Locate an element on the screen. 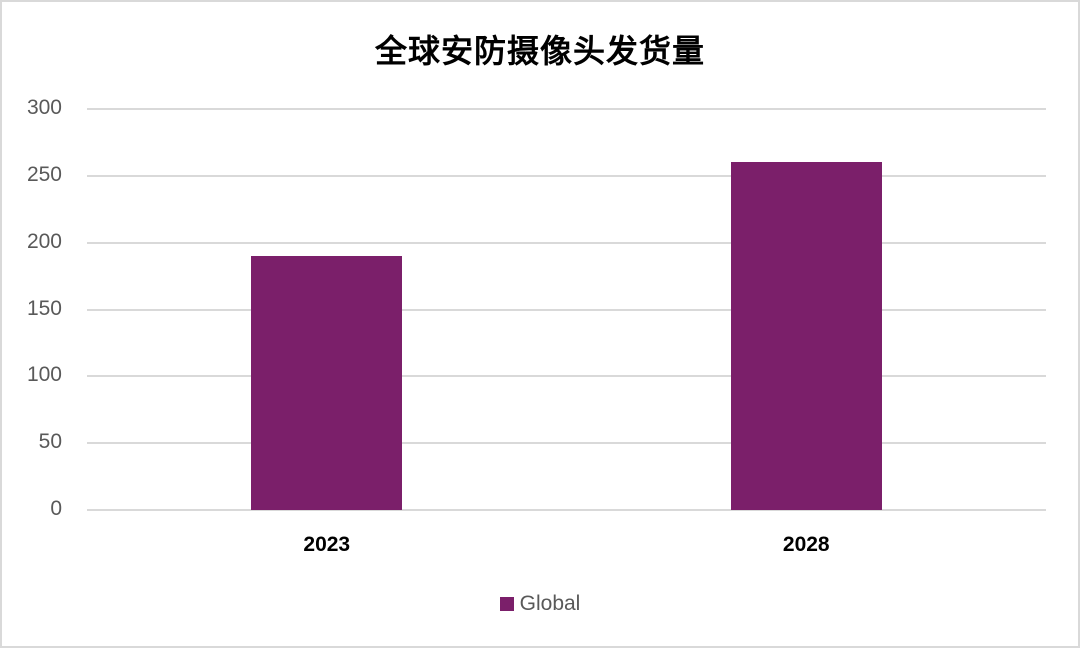  x-tick-label: 2028 is located at coordinates (806, 544).